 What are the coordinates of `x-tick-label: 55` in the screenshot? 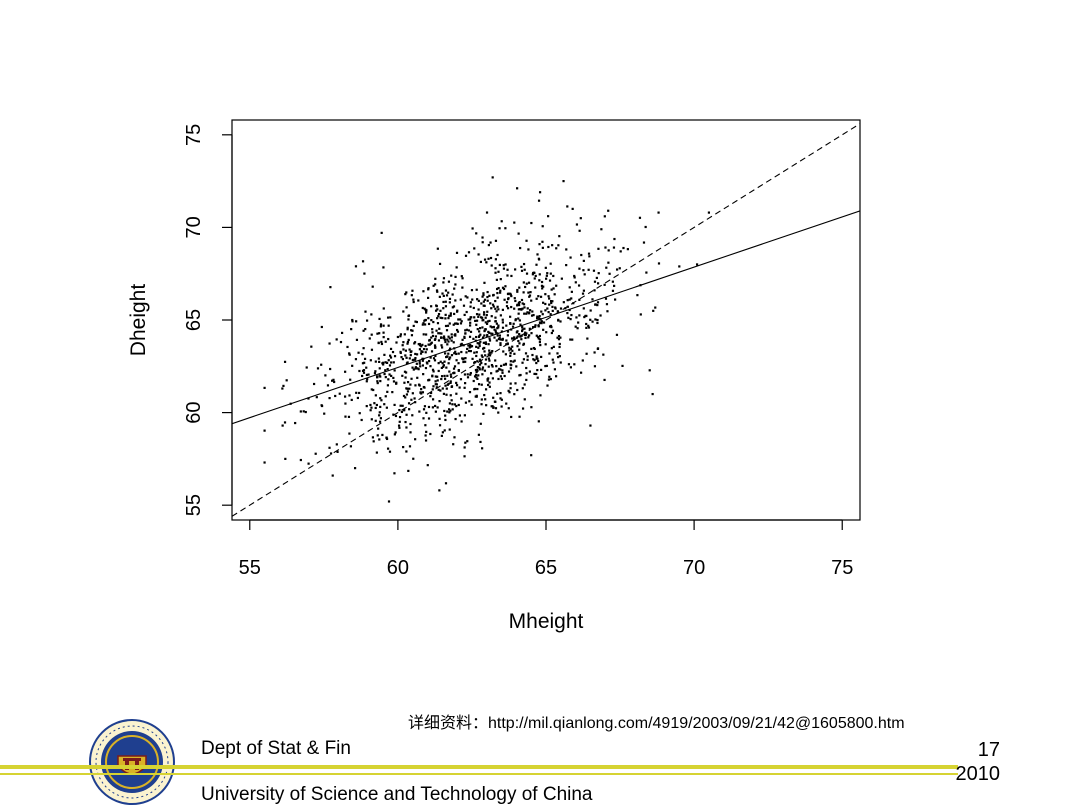 It's located at (250, 568).